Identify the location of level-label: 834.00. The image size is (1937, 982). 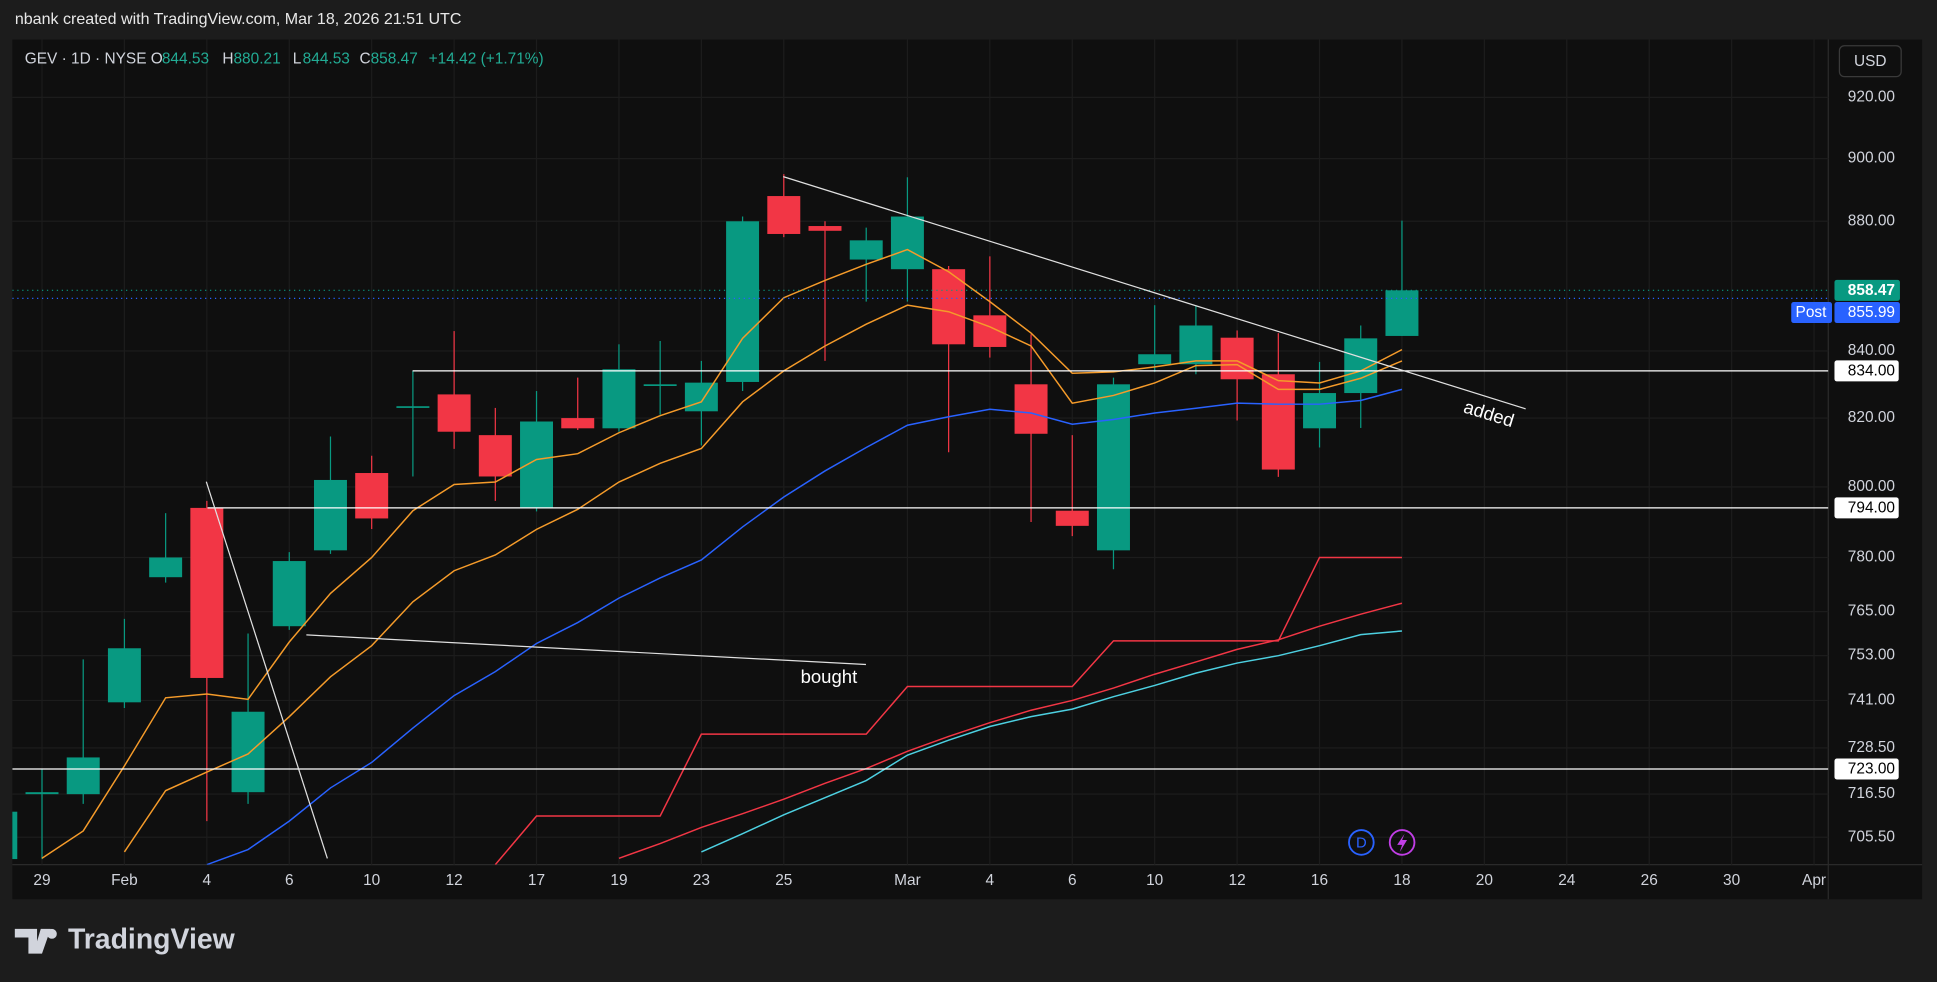
(1871, 371).